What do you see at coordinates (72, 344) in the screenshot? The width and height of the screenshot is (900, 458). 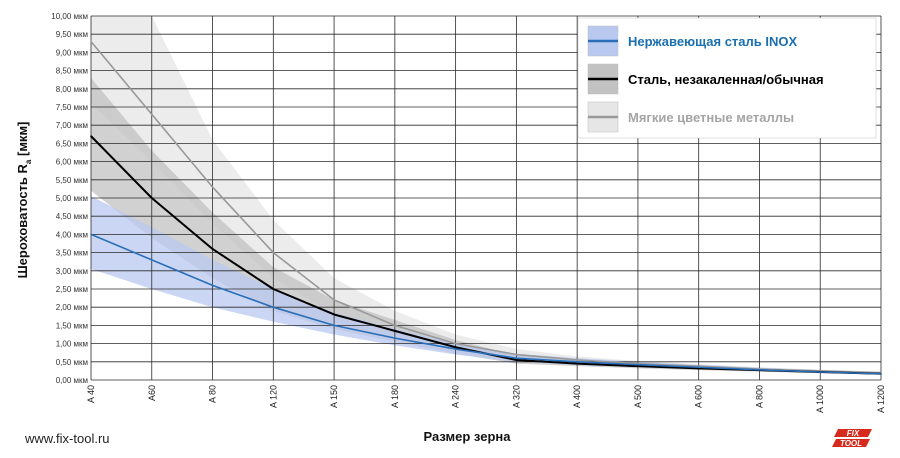 I see `y-tick-label: 1,00 мкм` at bounding box center [72, 344].